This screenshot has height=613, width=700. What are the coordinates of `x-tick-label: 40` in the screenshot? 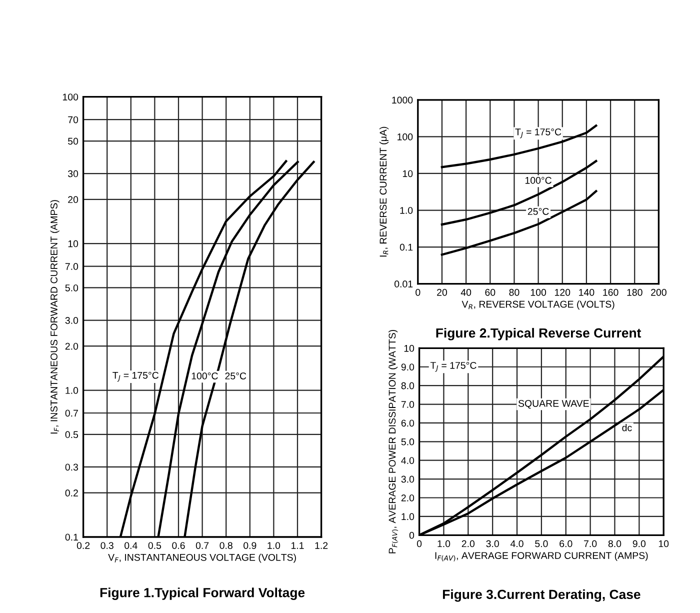 It's located at (466, 292).